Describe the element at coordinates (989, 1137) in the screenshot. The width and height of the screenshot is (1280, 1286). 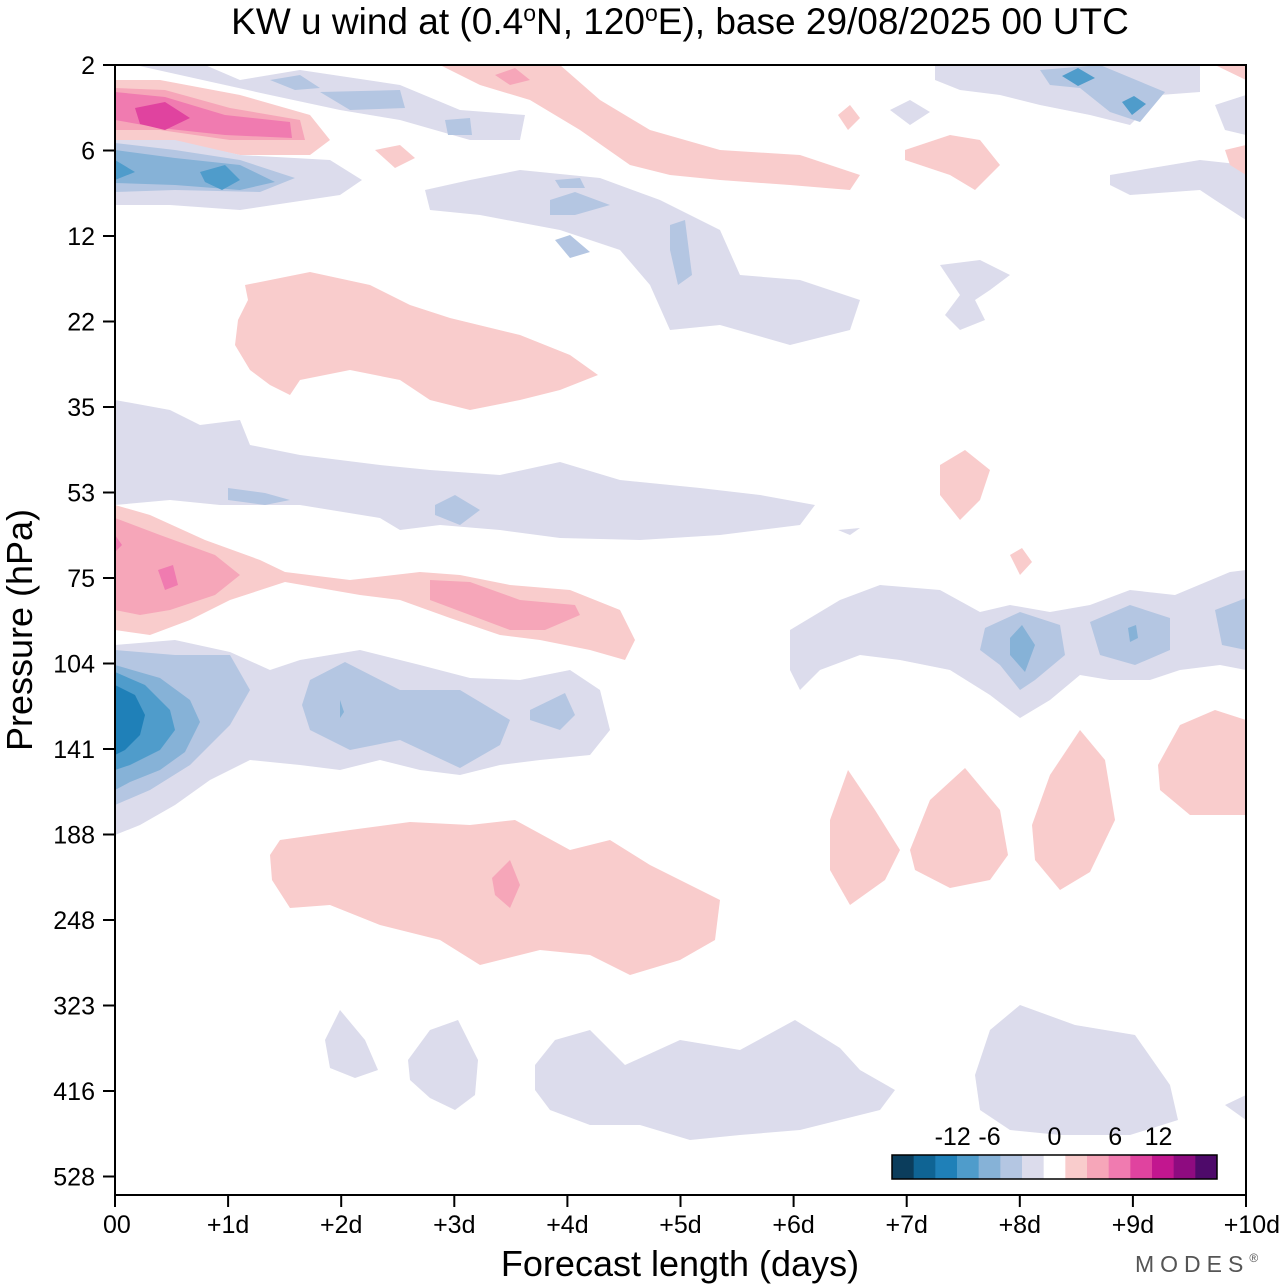
I see `colorbar-label--6: -6` at that location.